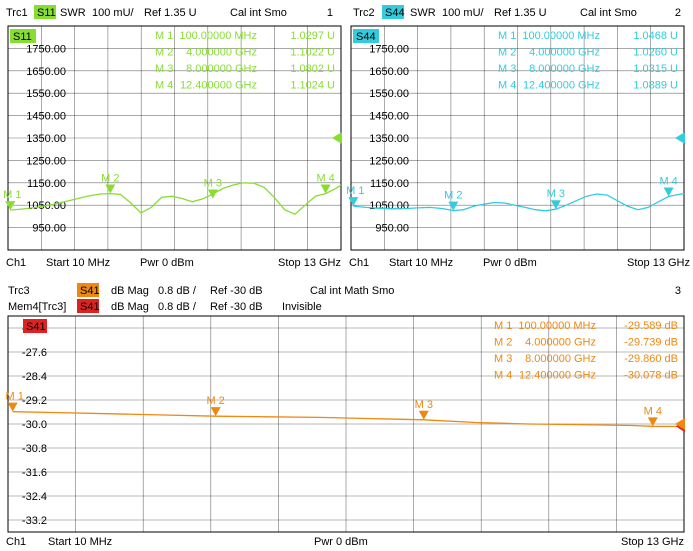 This screenshot has height=551, width=693. I want to click on marker-info-value: 1.0889 U, so click(655, 86).